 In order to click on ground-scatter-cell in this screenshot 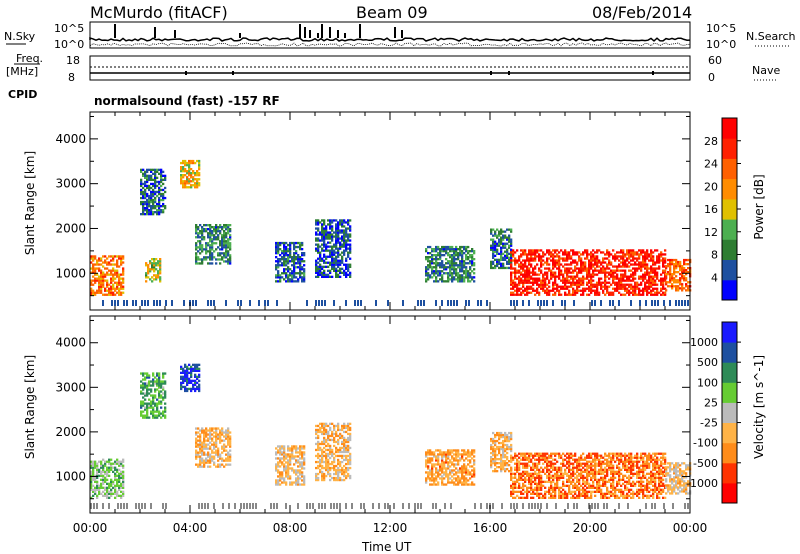, I will do `click(547, 303)`.